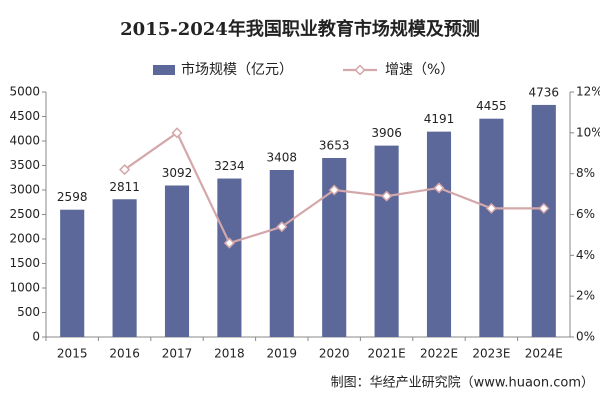 Image resolution: width=600 pixels, height=400 pixels. I want to click on y-tick-label: 4000, so click(24, 141).